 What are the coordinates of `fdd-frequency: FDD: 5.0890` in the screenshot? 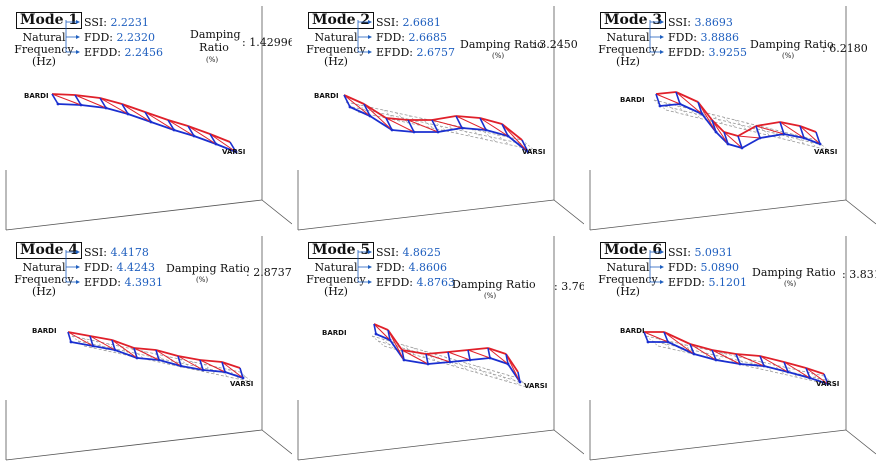 It's located at (703, 267).